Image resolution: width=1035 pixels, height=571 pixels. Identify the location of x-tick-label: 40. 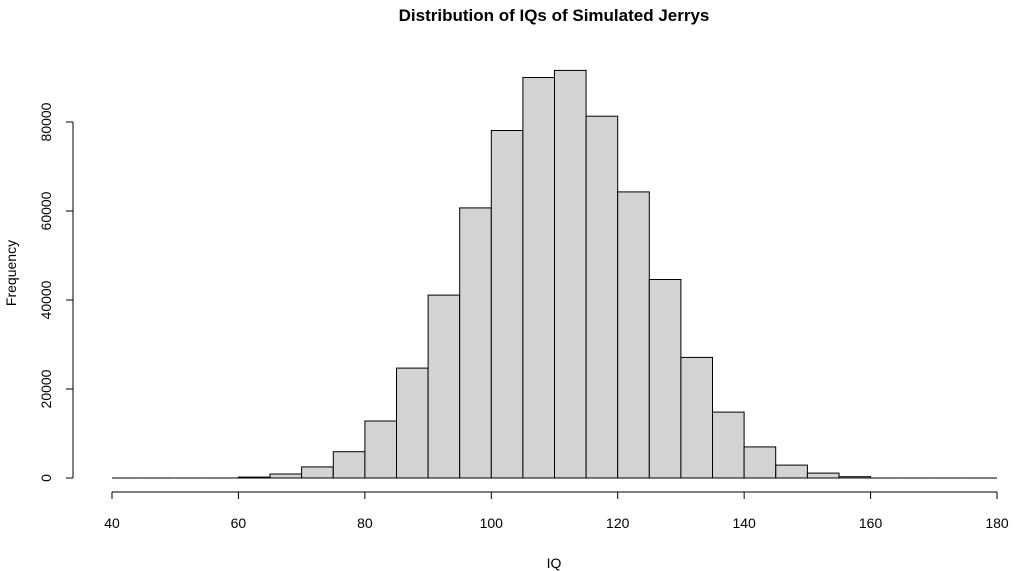
(112, 523).